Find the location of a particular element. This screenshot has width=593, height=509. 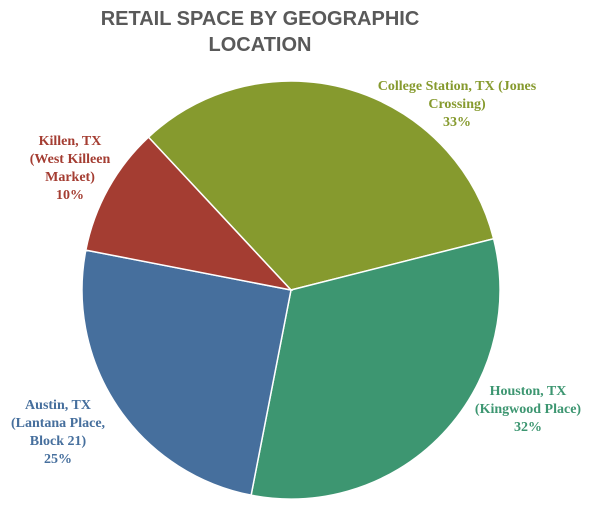

category-label: College Station, TX (Jones Crossing) is located at coordinates (457, 95).